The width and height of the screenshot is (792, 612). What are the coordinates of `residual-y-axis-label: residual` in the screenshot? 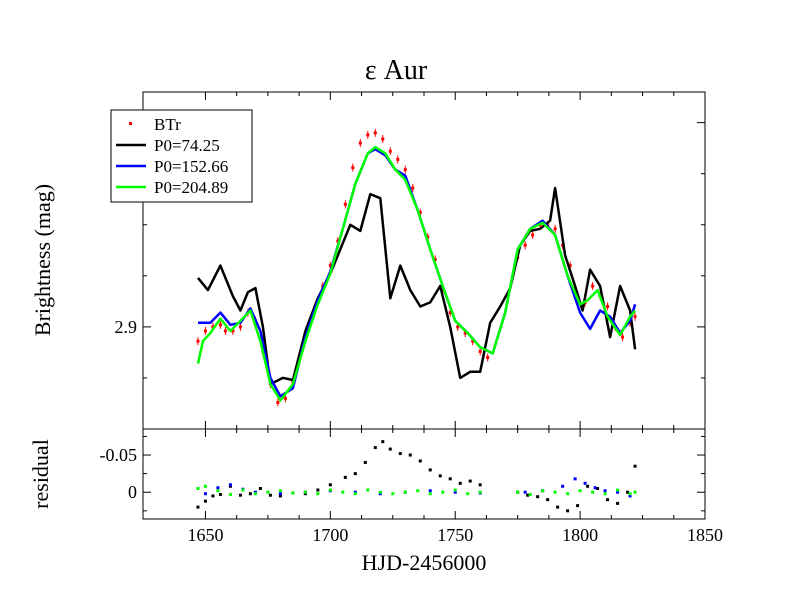 It's located at (40, 474).